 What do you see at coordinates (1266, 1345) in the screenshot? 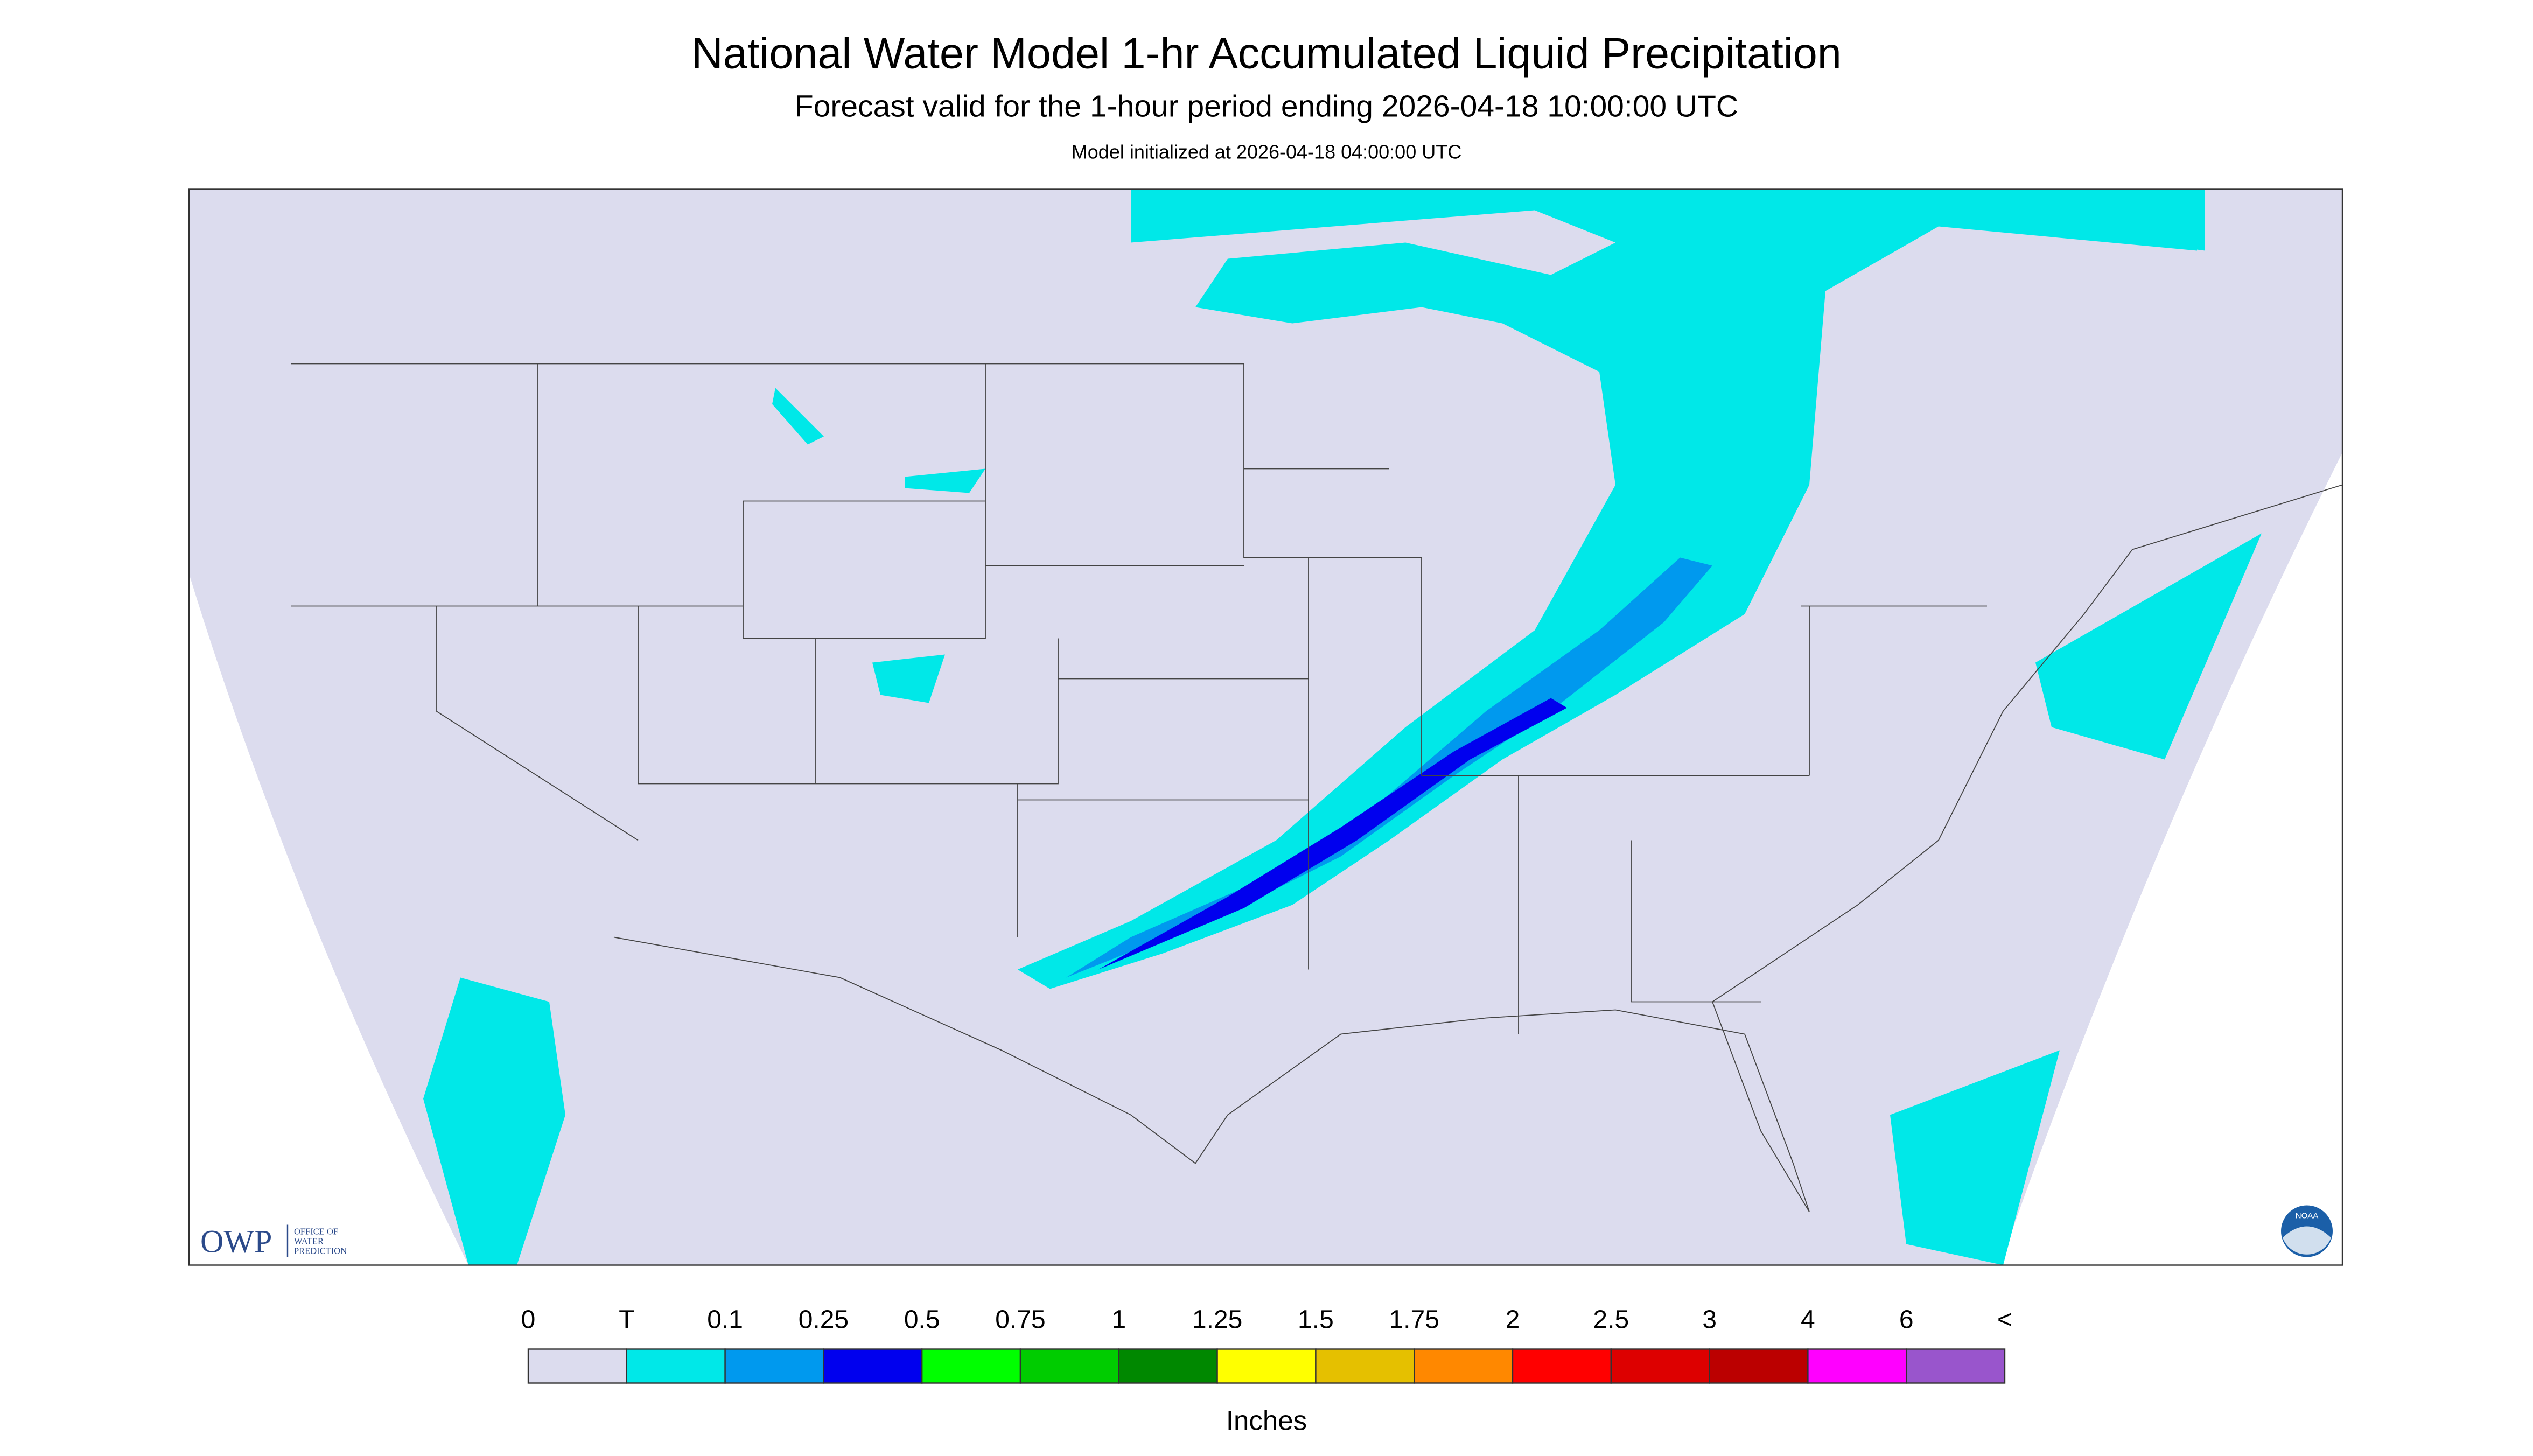
I see `legend: 0 T 0.1 0.25 0.5 0.75 1 1.25 1.5 1.75 2 2.5 3 4 6 <` at bounding box center [1266, 1345].